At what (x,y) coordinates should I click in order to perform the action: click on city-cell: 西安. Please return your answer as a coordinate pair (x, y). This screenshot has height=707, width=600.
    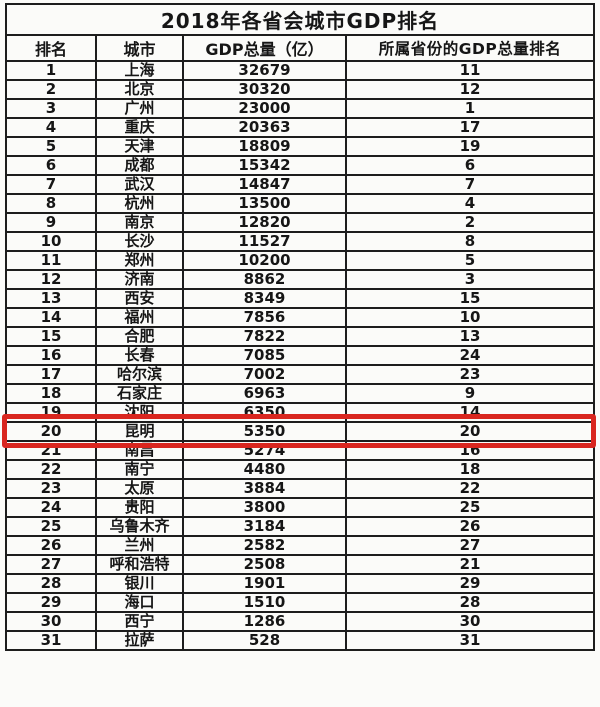
    Looking at the image, I should click on (139, 298).